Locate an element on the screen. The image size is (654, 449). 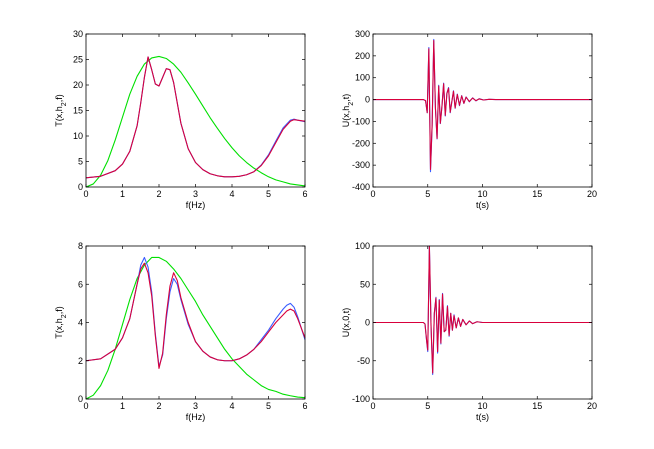
y-tick-label: 20 is located at coordinates (78, 85).